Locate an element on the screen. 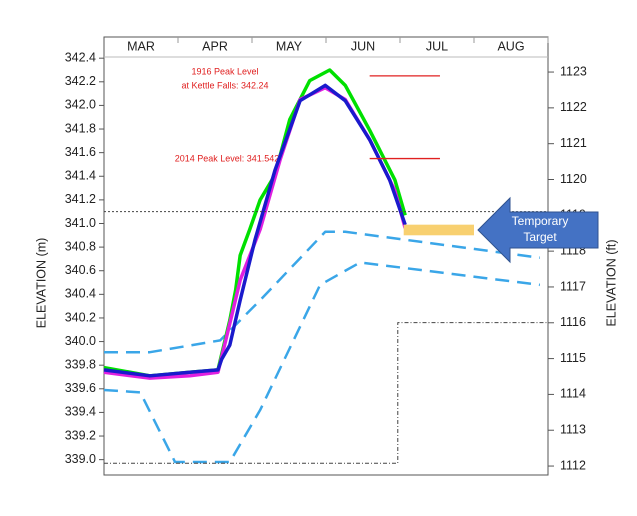 The image size is (637, 516). y-tick-label: 342.4 is located at coordinates (80, 57).